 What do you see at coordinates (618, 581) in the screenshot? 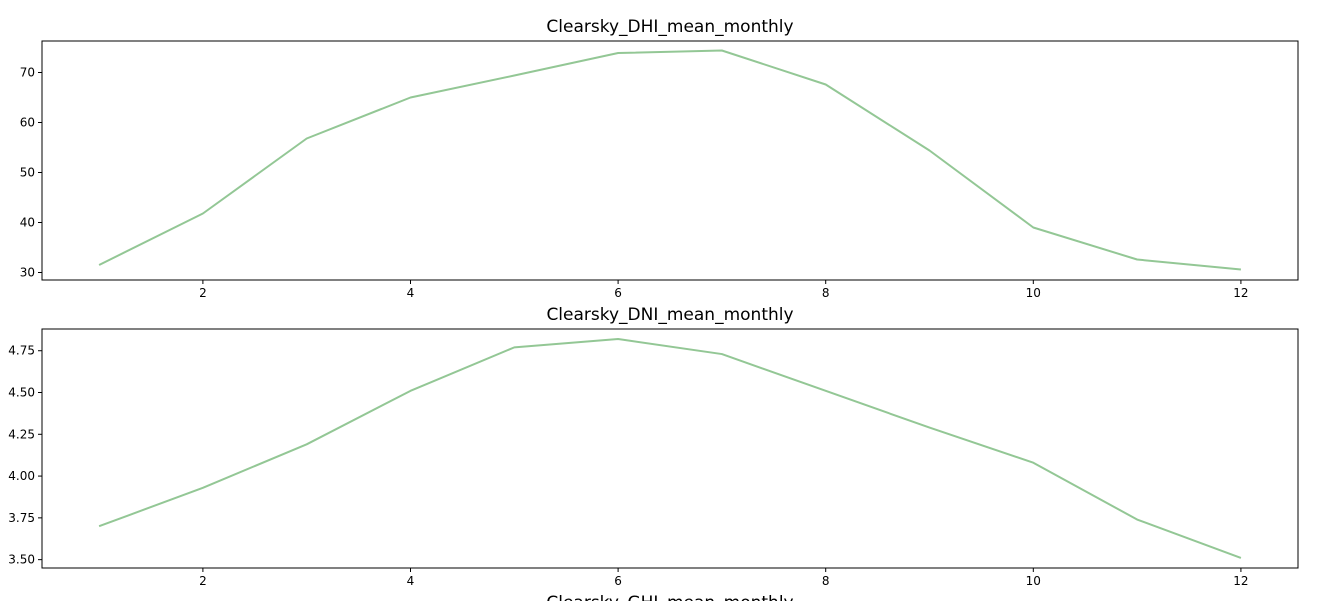
I see `dni-xtick-label: 6` at bounding box center [618, 581].